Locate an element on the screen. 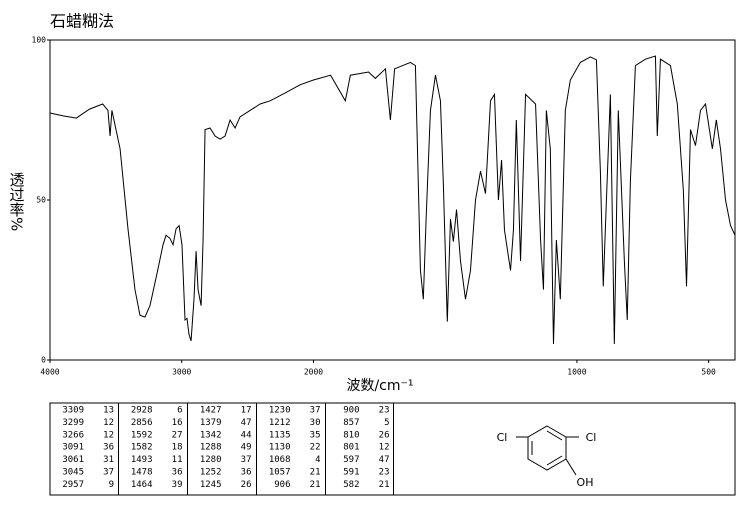  peak-wavenumber: 1592 is located at coordinates (142, 435).